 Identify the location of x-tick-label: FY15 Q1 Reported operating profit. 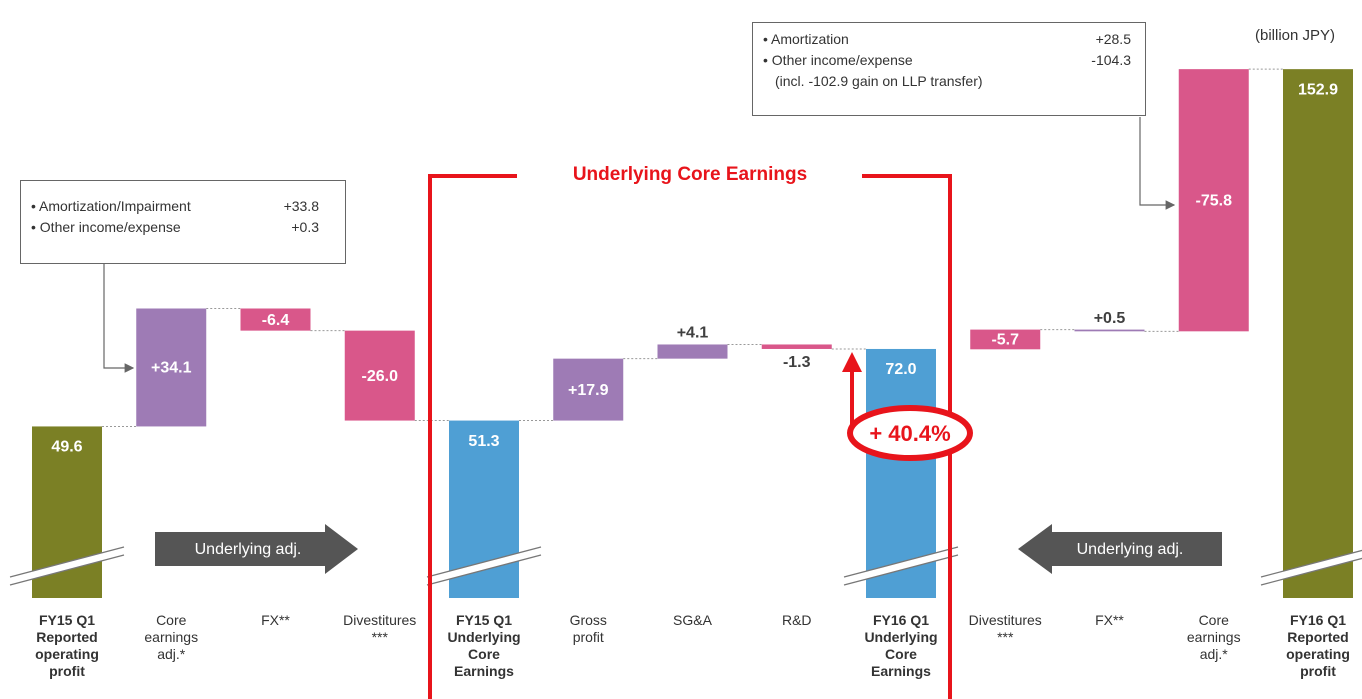
(67, 645).